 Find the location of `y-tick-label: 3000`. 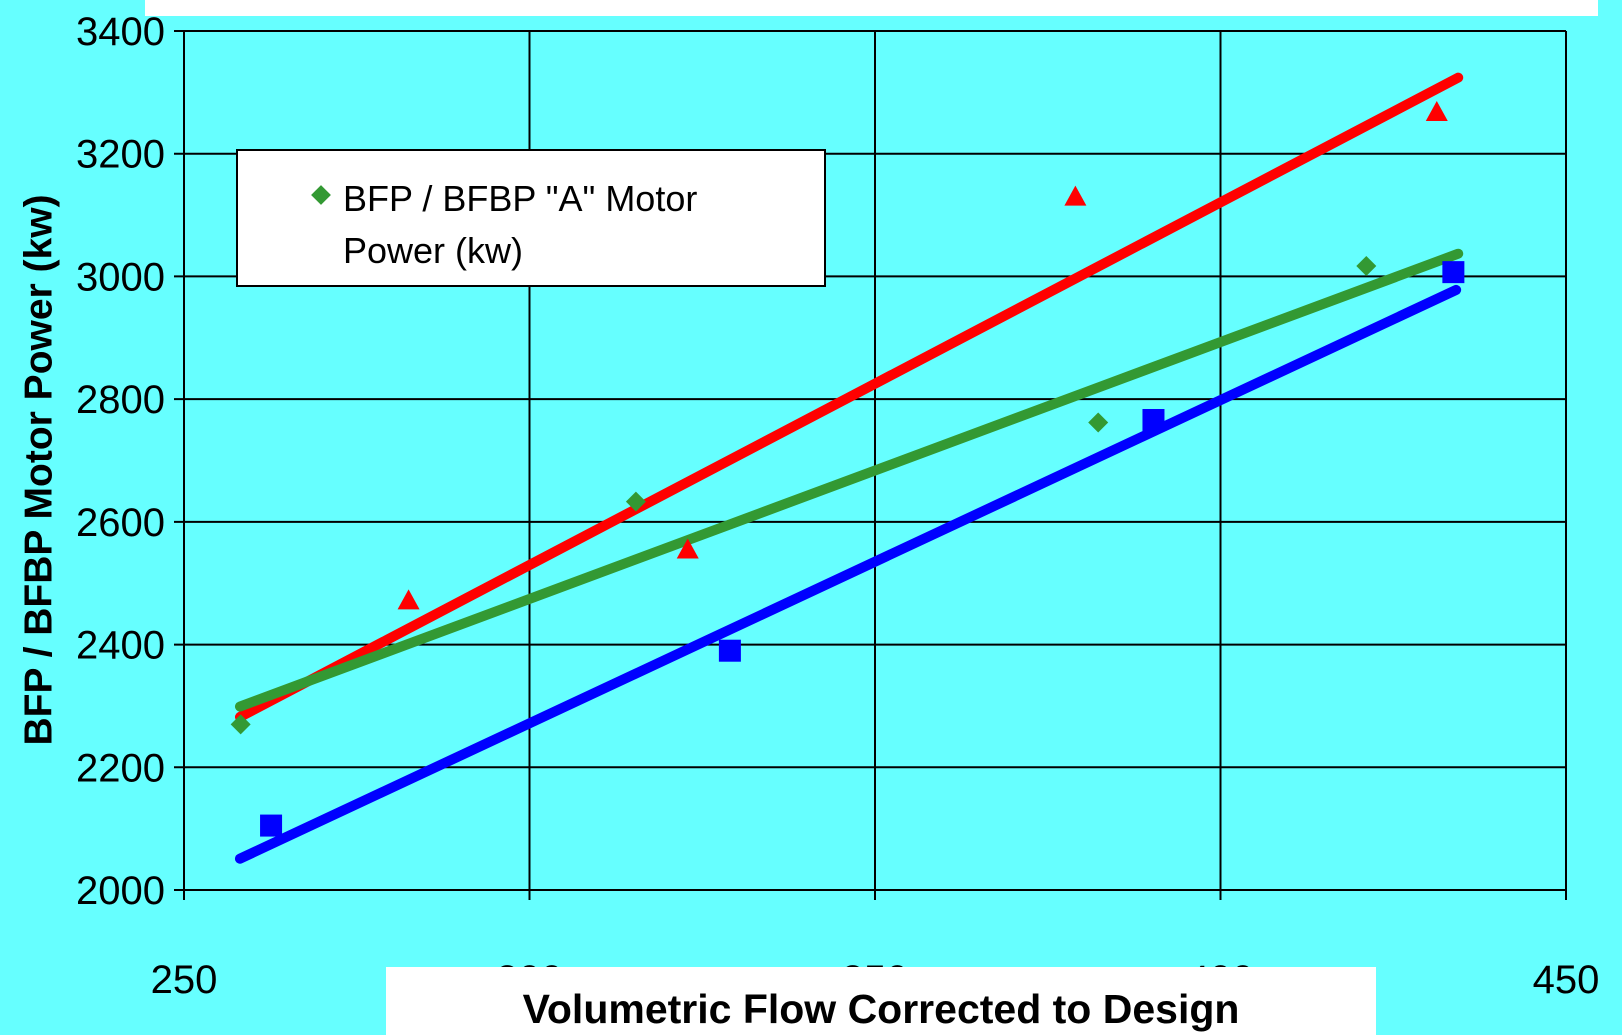

y-tick-label: 3000 is located at coordinates (120, 277).